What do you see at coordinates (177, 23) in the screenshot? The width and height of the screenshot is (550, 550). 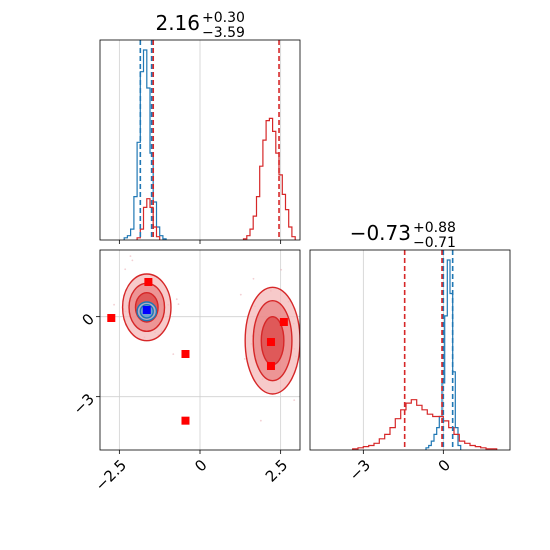 I see `marginal-x-title: 2.16` at bounding box center [177, 23].